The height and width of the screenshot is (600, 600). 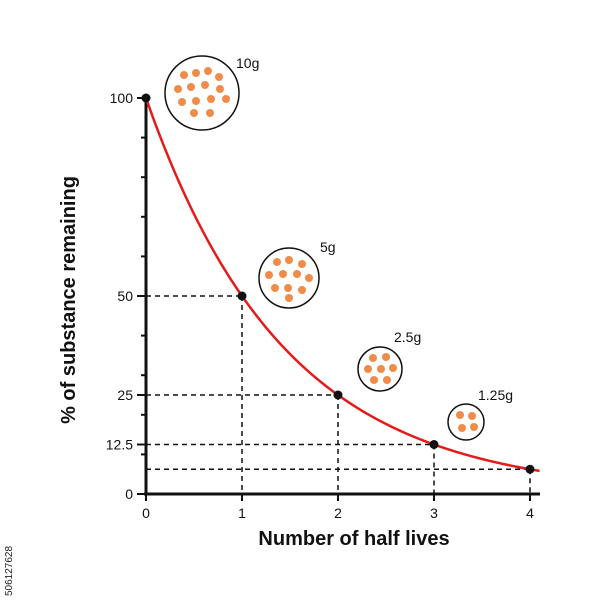 What do you see at coordinates (125, 395) in the screenshot?
I see `y-tick-label: 25` at bounding box center [125, 395].